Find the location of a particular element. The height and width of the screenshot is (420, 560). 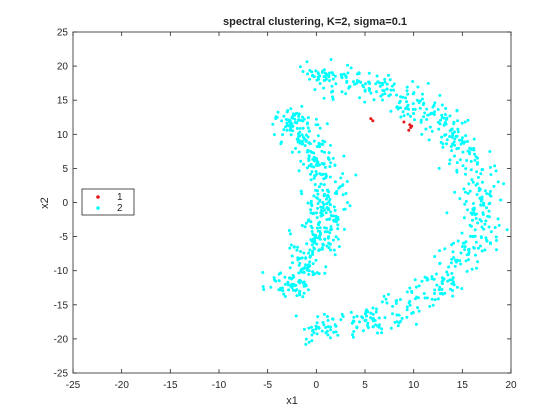

legend-label-series-2: 2 is located at coordinates (120, 208).